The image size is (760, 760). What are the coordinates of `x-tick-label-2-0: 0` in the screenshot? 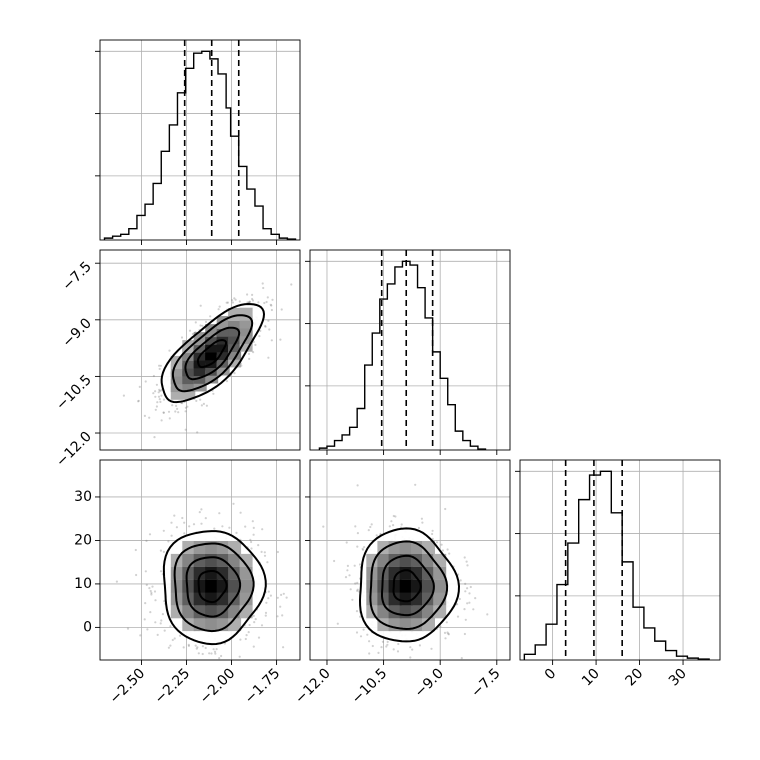 It's located at (551, 675).